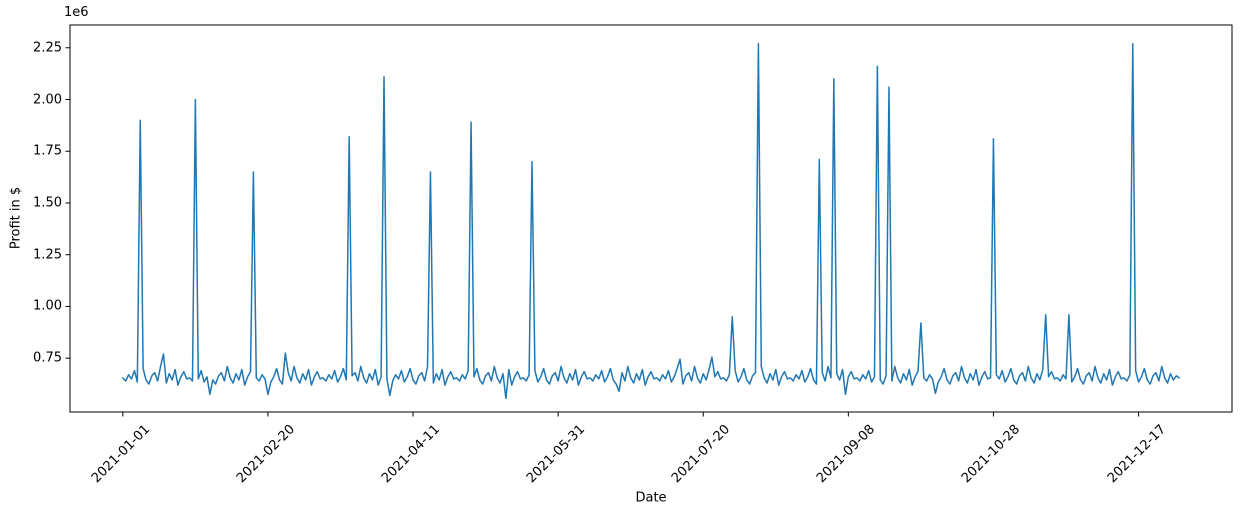 This screenshot has width=1242, height=516. Describe the element at coordinates (47, 203) in the screenshot. I see `y-tick-label: 1.50` at that location.